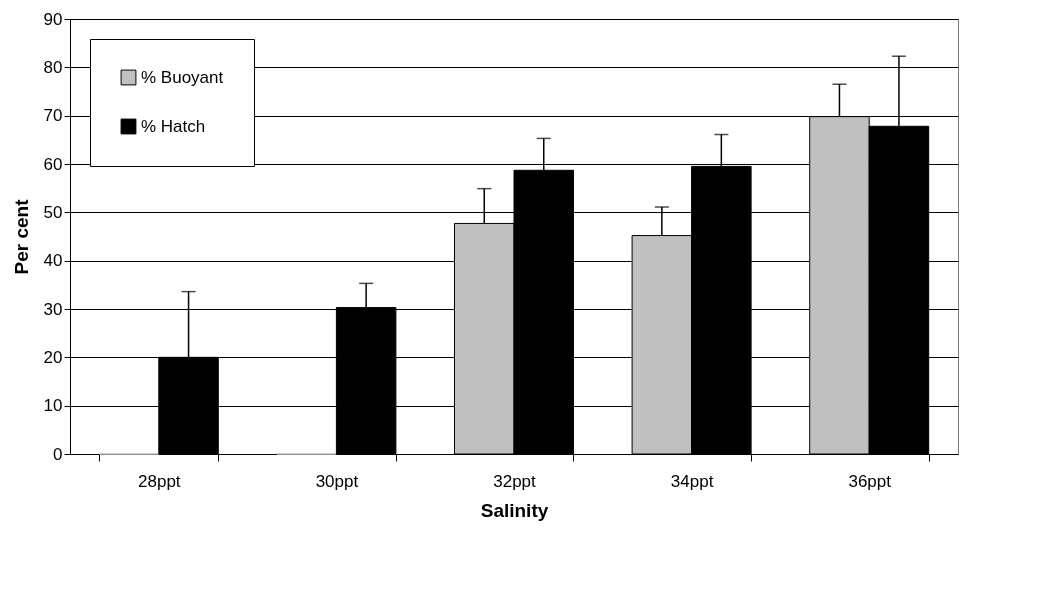 The height and width of the screenshot is (599, 1051). I want to click on legend-label: % Hatch, so click(173, 126).